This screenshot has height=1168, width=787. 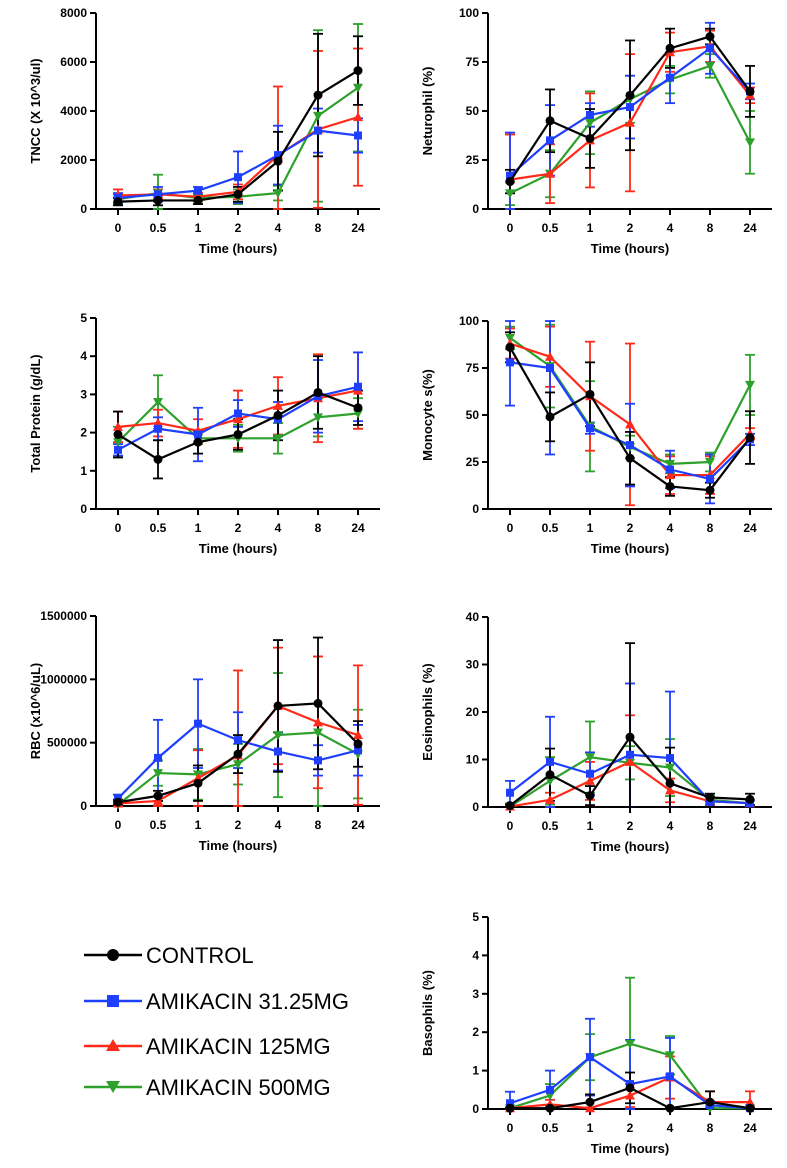 I want to click on rbc-x-tick-label: 4, so click(x=278, y=825).